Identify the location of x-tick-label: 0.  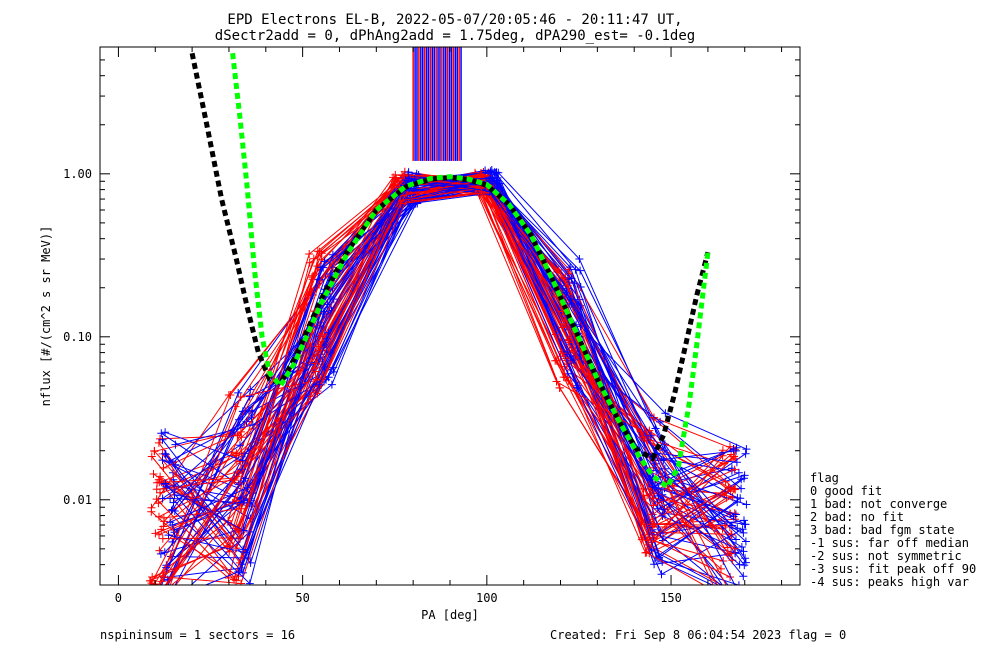
(118, 598).